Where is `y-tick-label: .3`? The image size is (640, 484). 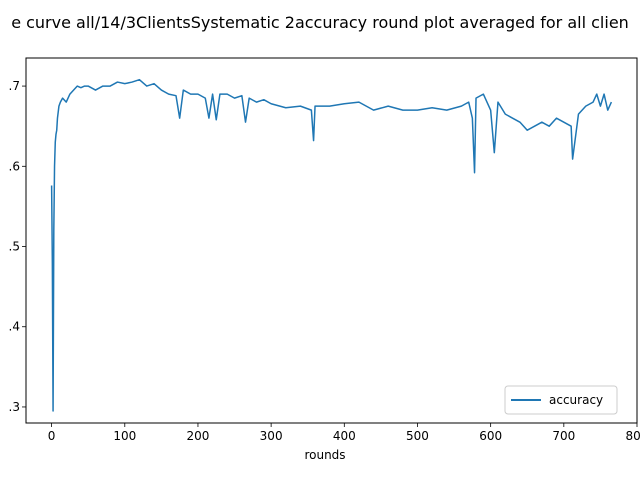 y-tick-label: .3 is located at coordinates (14, 407).